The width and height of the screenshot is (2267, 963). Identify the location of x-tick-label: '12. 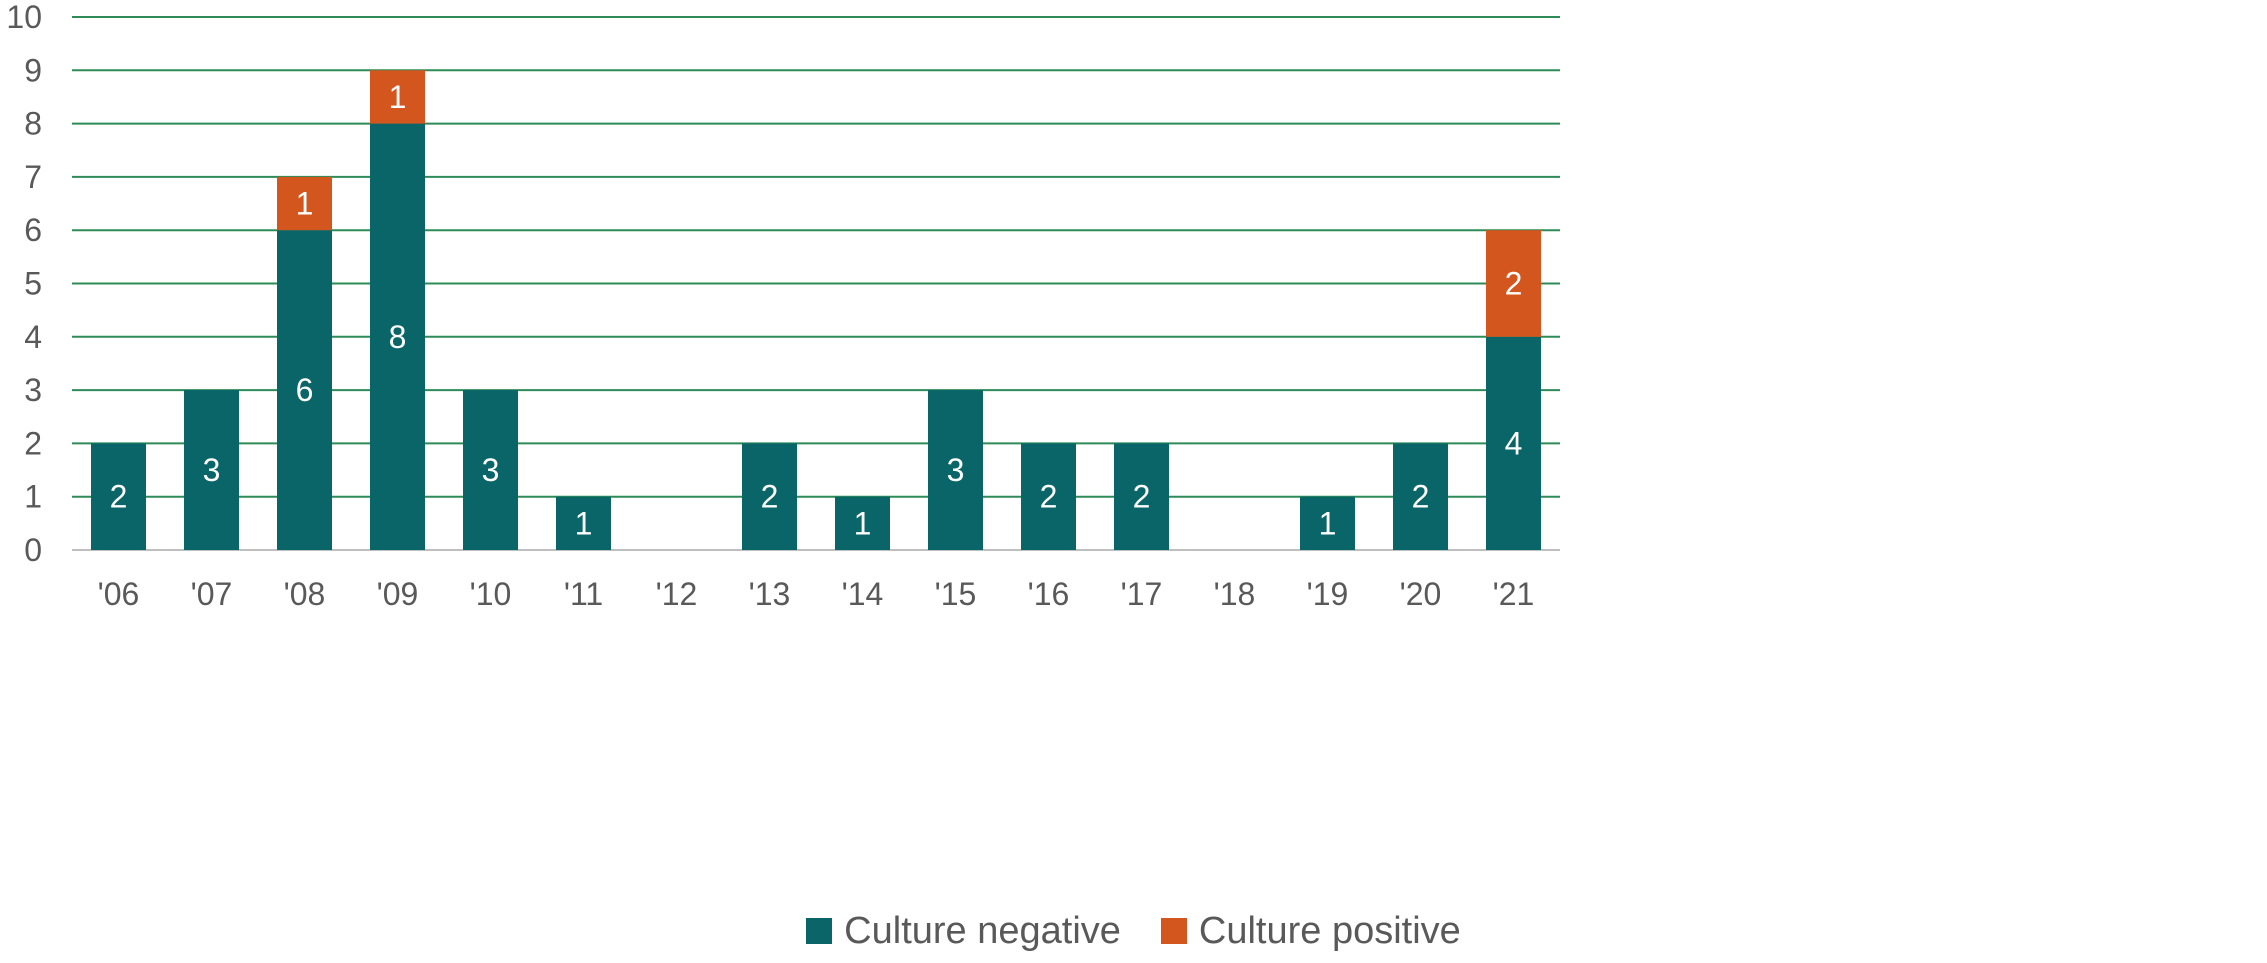
(677, 594).